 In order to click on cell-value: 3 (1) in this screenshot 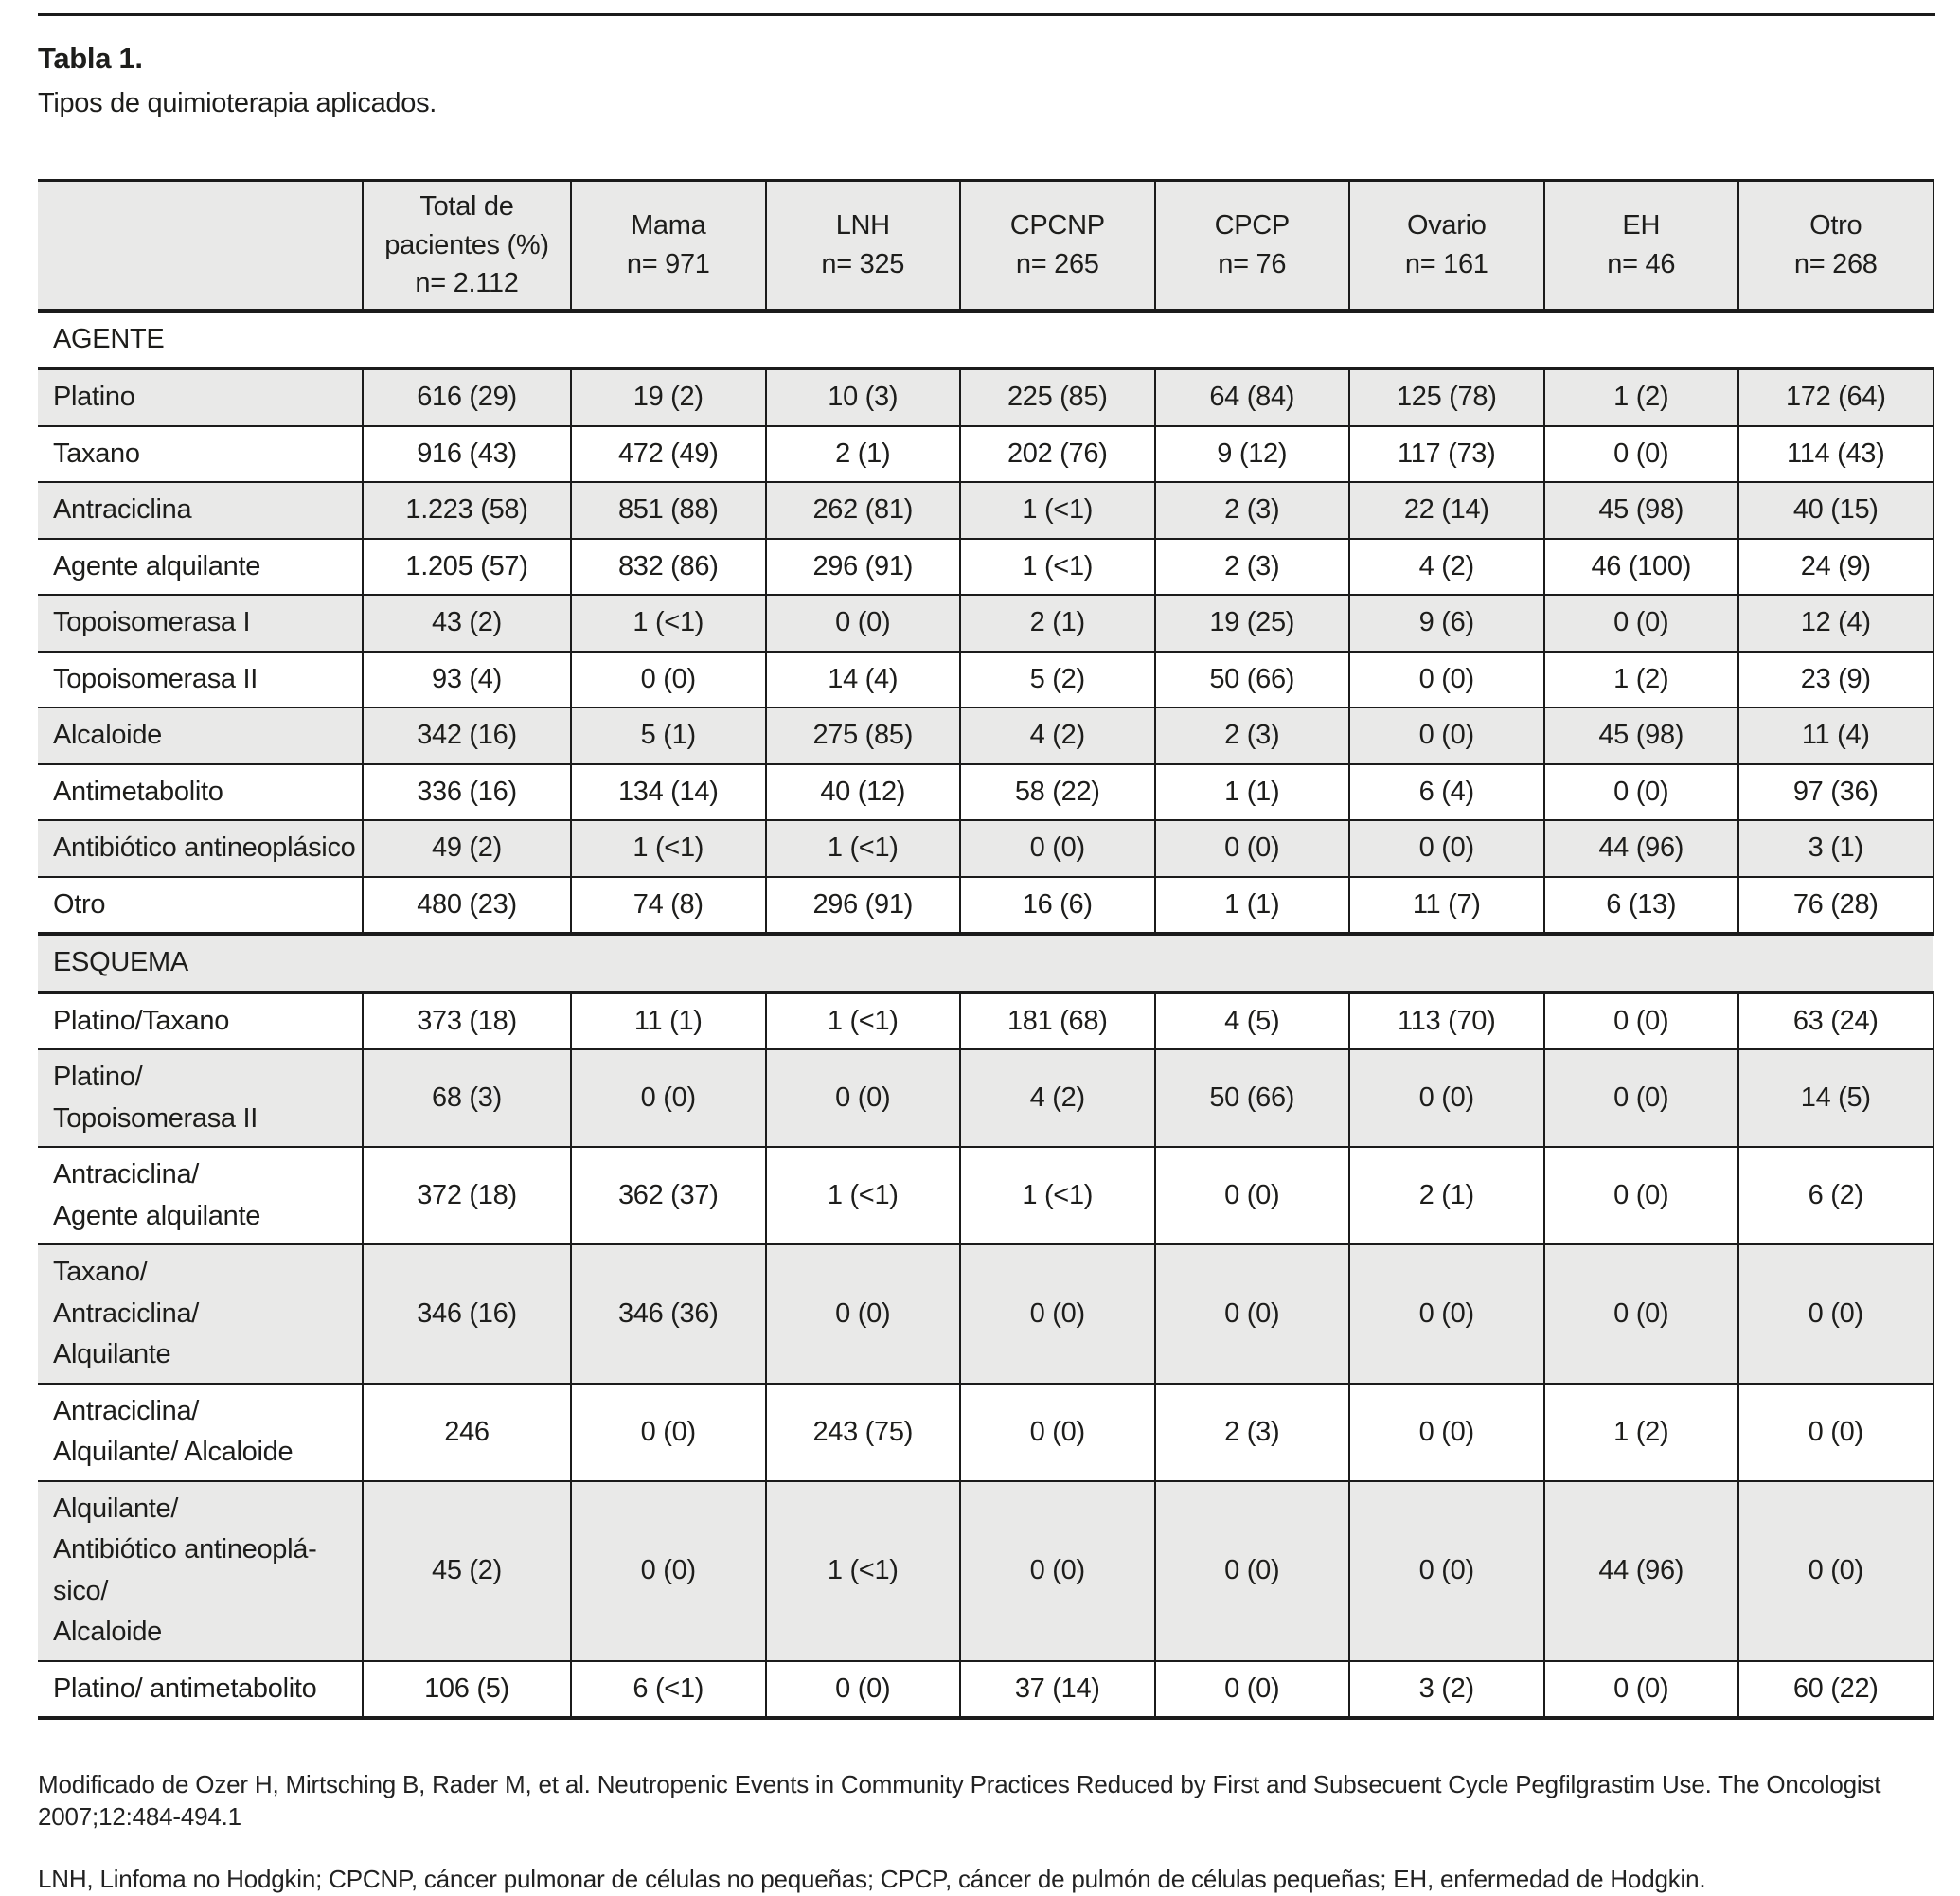, I will do `click(1835, 848)`.